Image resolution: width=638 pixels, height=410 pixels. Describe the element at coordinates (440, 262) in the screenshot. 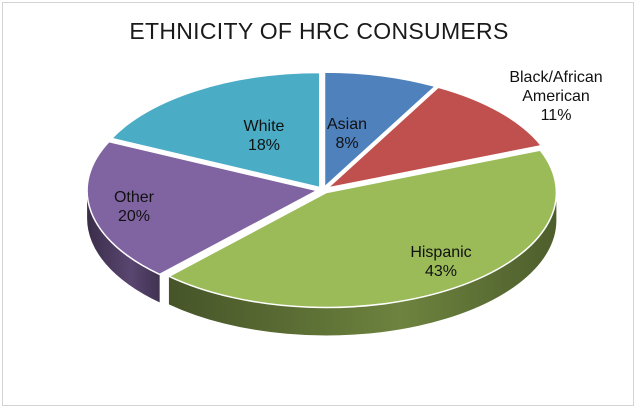

I see `slice-label-hispanic: Hispanic 43%` at that location.